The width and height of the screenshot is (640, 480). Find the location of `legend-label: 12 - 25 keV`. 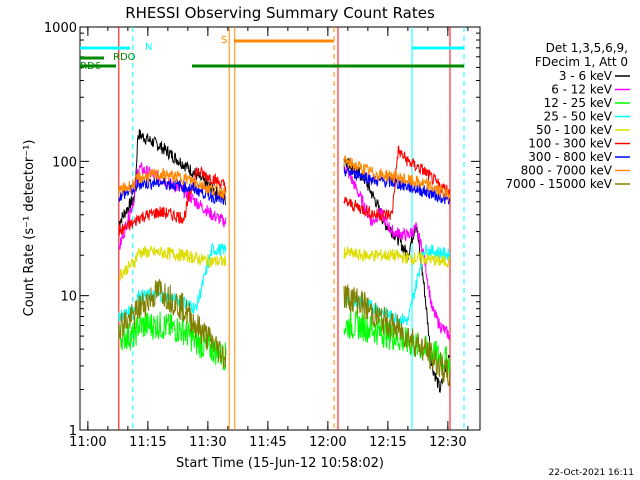

legend-label: 12 - 25 keV is located at coordinates (578, 103).